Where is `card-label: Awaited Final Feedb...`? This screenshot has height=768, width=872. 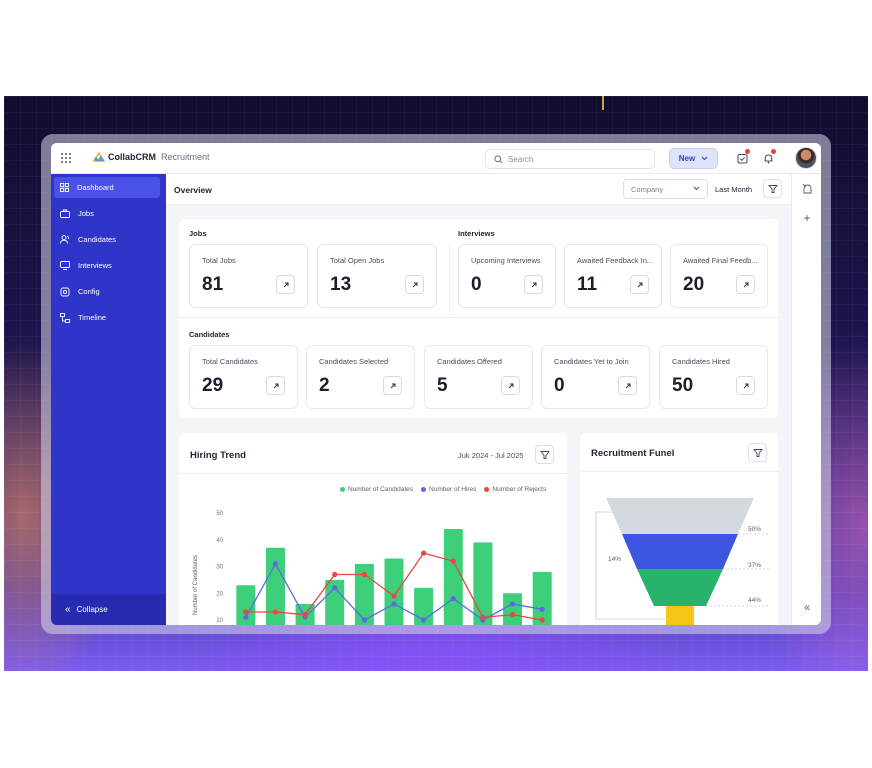
card-label: Awaited Final Feedb... is located at coordinates (720, 260).